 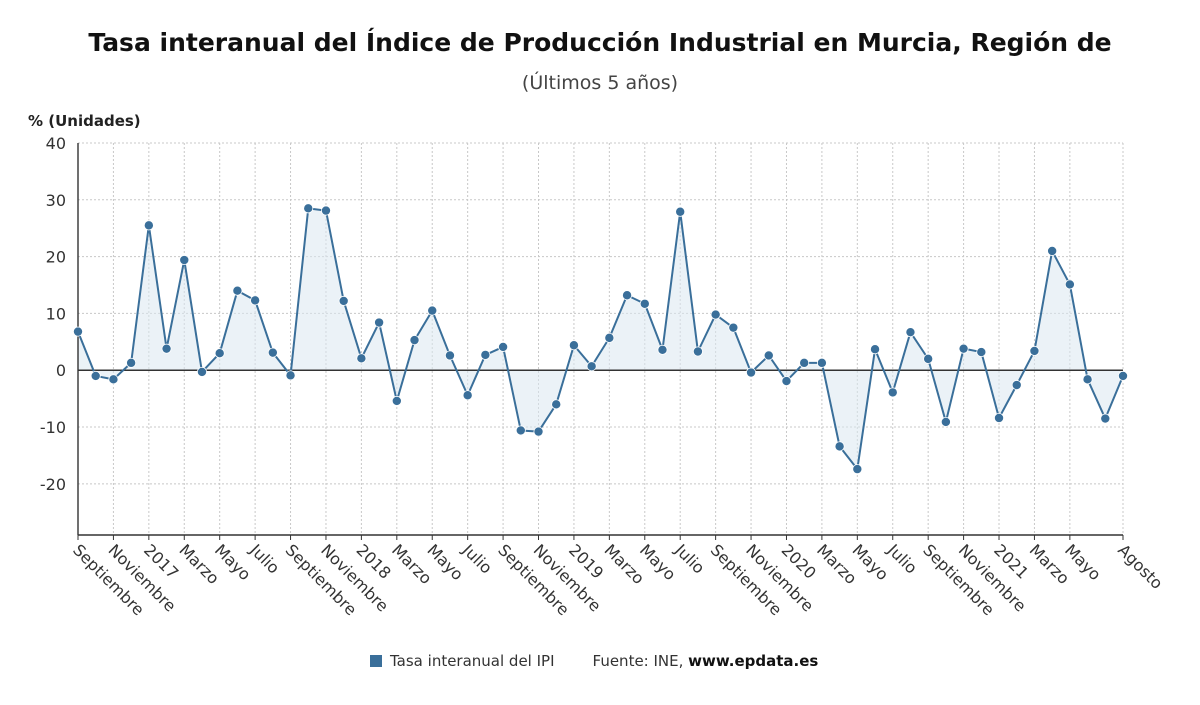 What do you see at coordinates (56, 313) in the screenshot?
I see `y-tick-label: 10` at bounding box center [56, 313].